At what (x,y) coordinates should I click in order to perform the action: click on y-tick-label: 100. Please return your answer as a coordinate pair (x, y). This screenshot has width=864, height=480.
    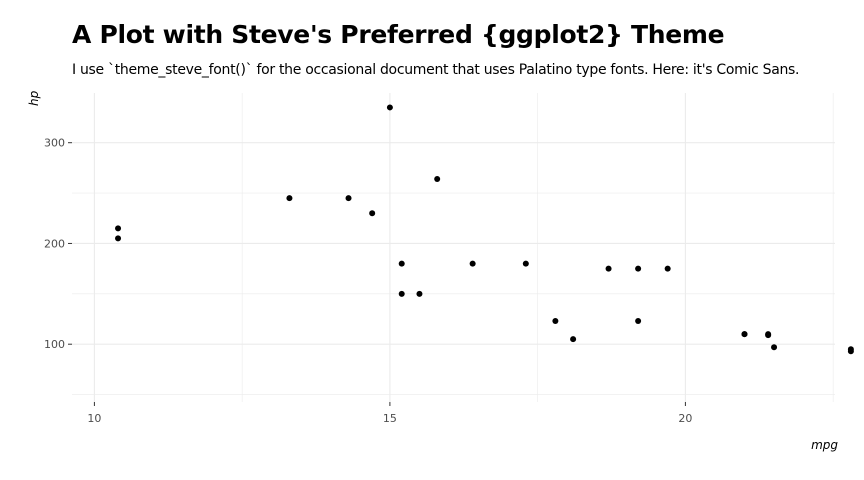
    Looking at the image, I should click on (54, 344).